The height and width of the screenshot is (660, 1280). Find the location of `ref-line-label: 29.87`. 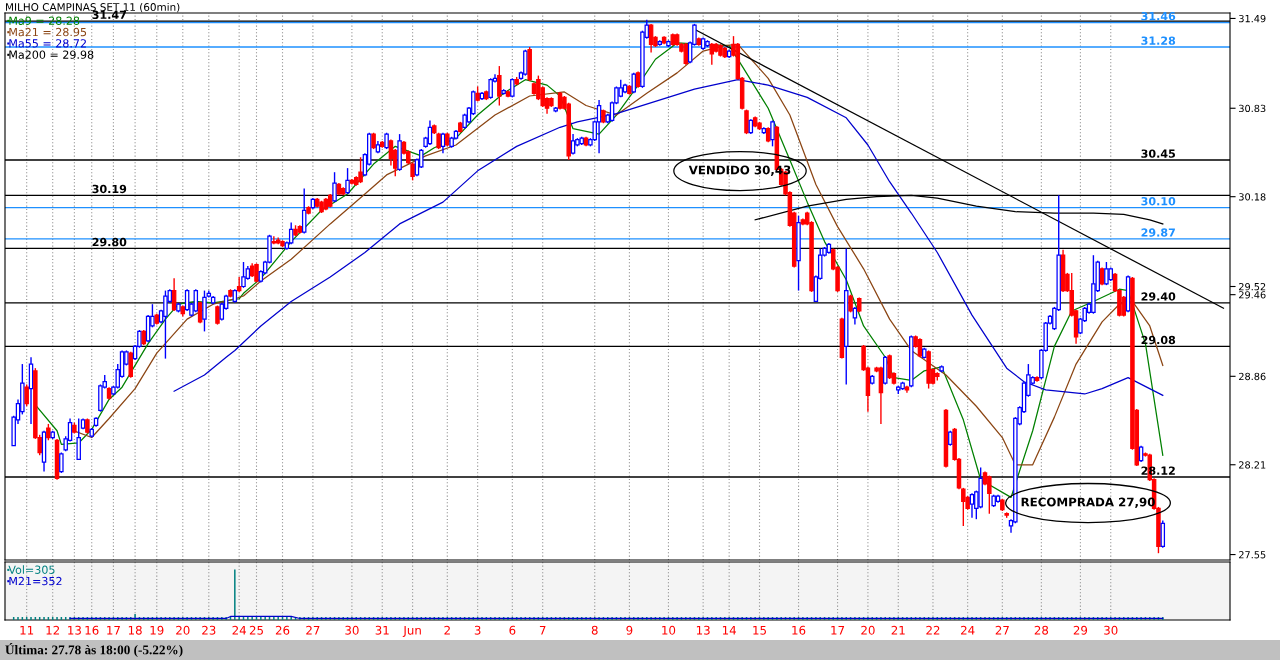

ref-line-label: 29.87 is located at coordinates (1158, 232).